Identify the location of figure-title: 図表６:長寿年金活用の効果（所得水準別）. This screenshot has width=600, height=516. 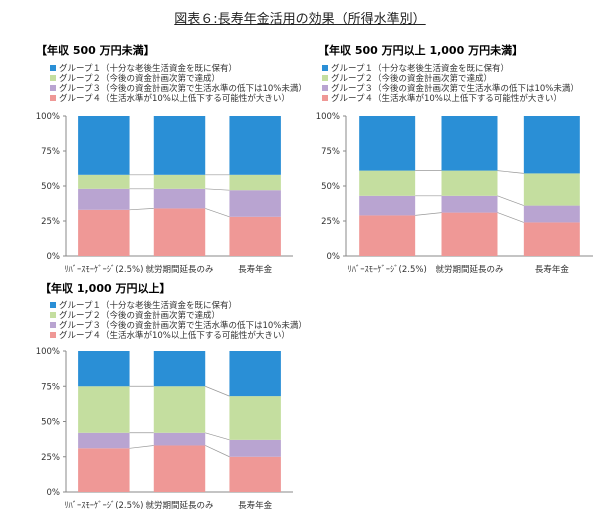
(300, 19).